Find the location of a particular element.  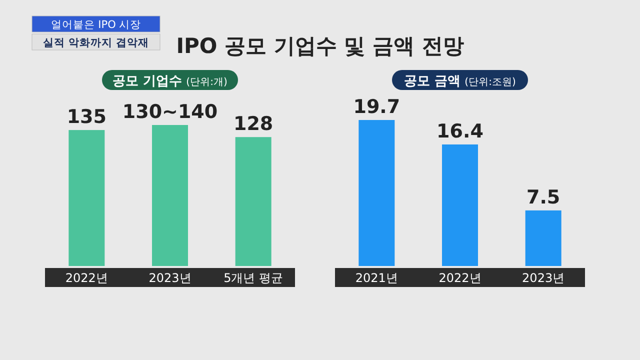

chart-title: 공모 기업수 is located at coordinates (147, 81).